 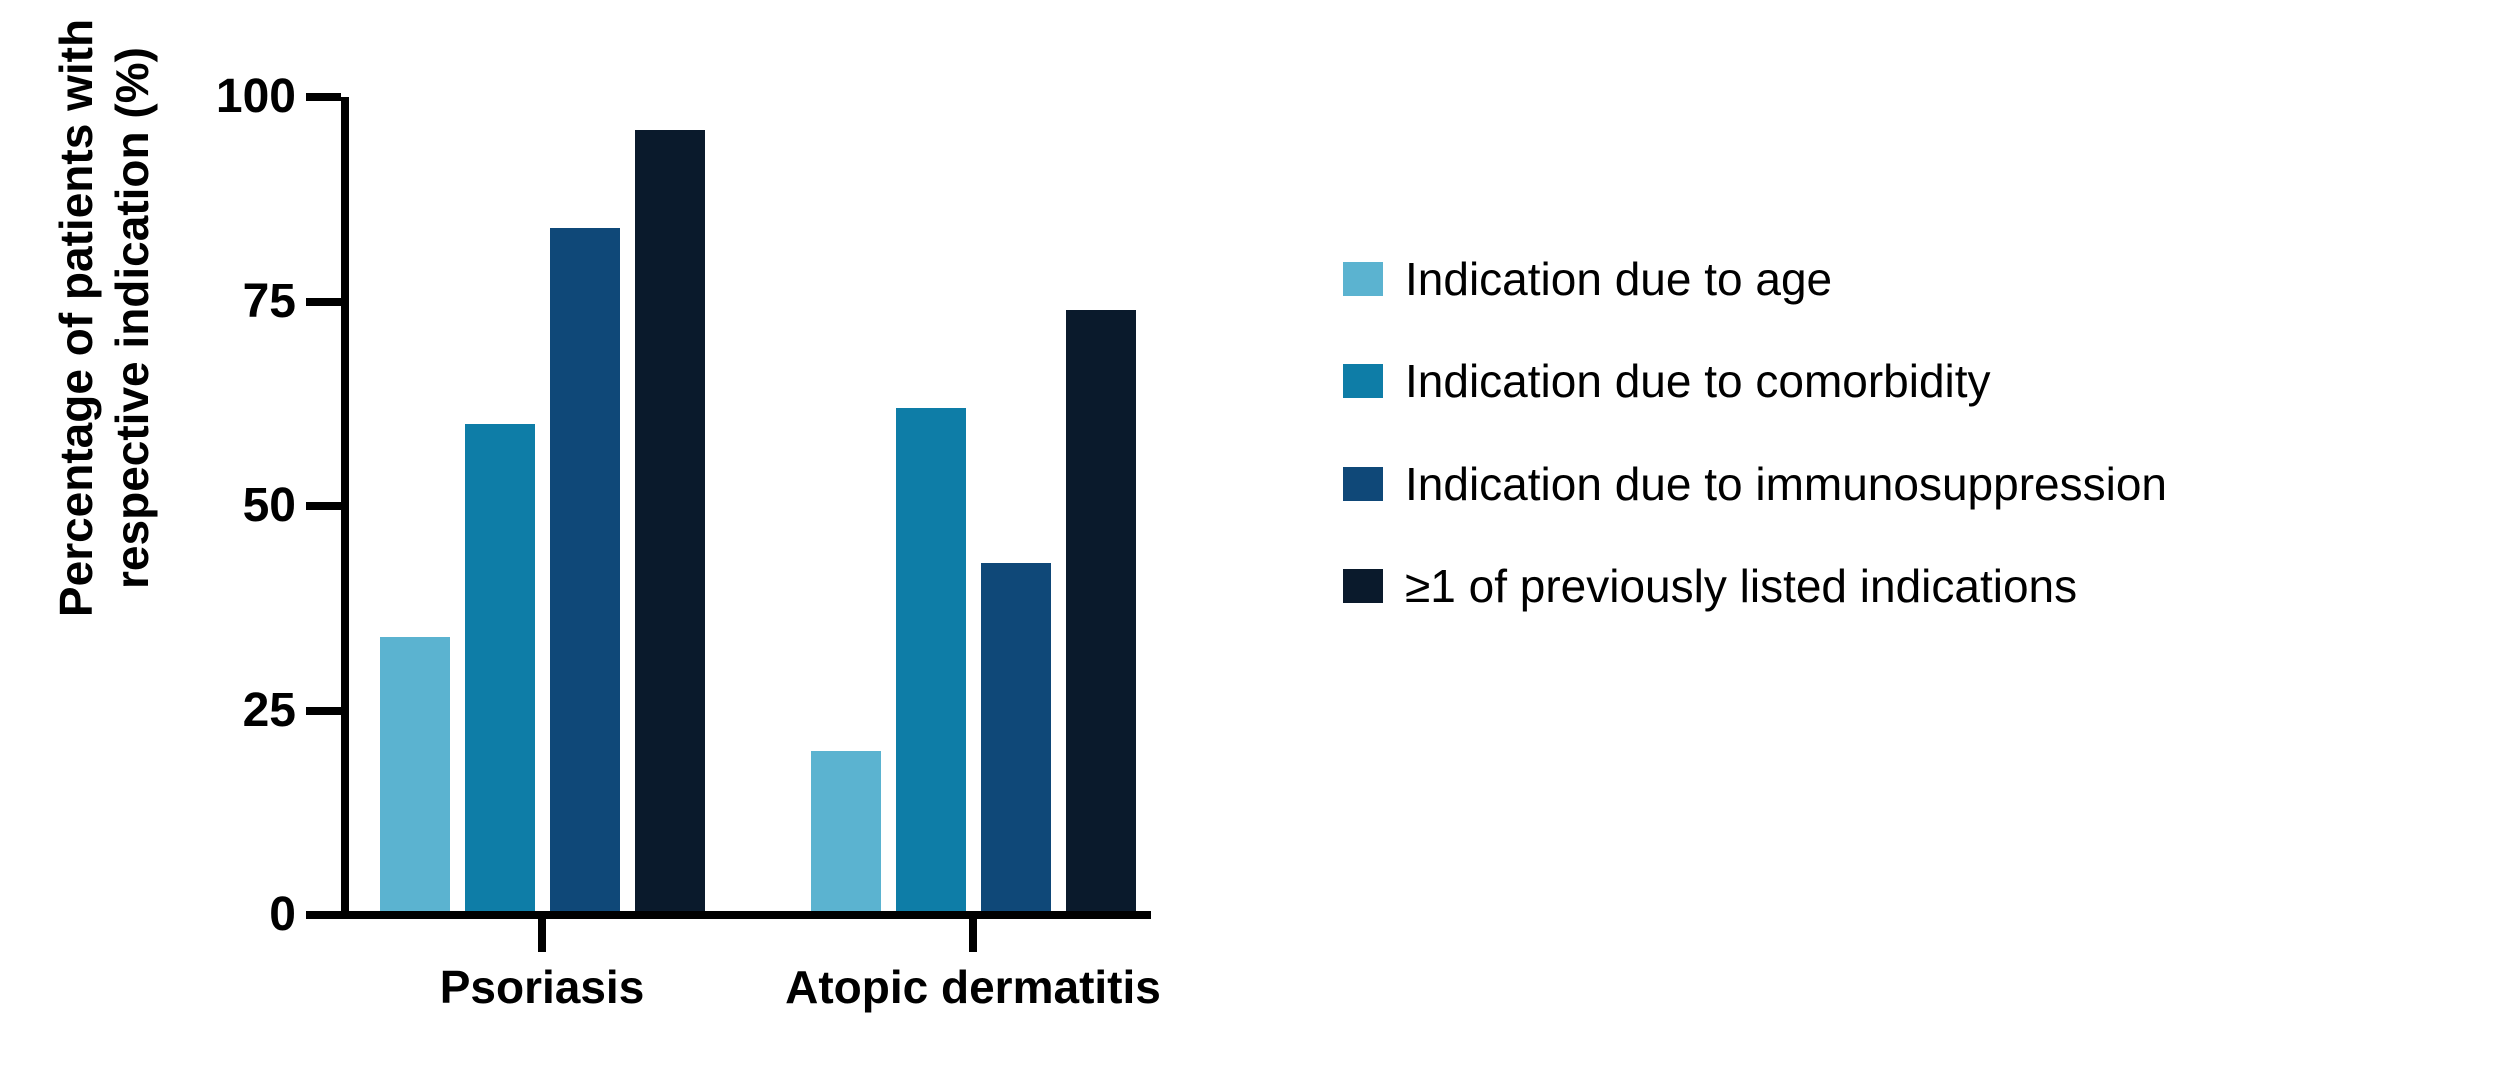 I want to click on legend-label-1-of-previously-listed-indications: ≥1 of previously listed indications, so click(x=1741, y=586).